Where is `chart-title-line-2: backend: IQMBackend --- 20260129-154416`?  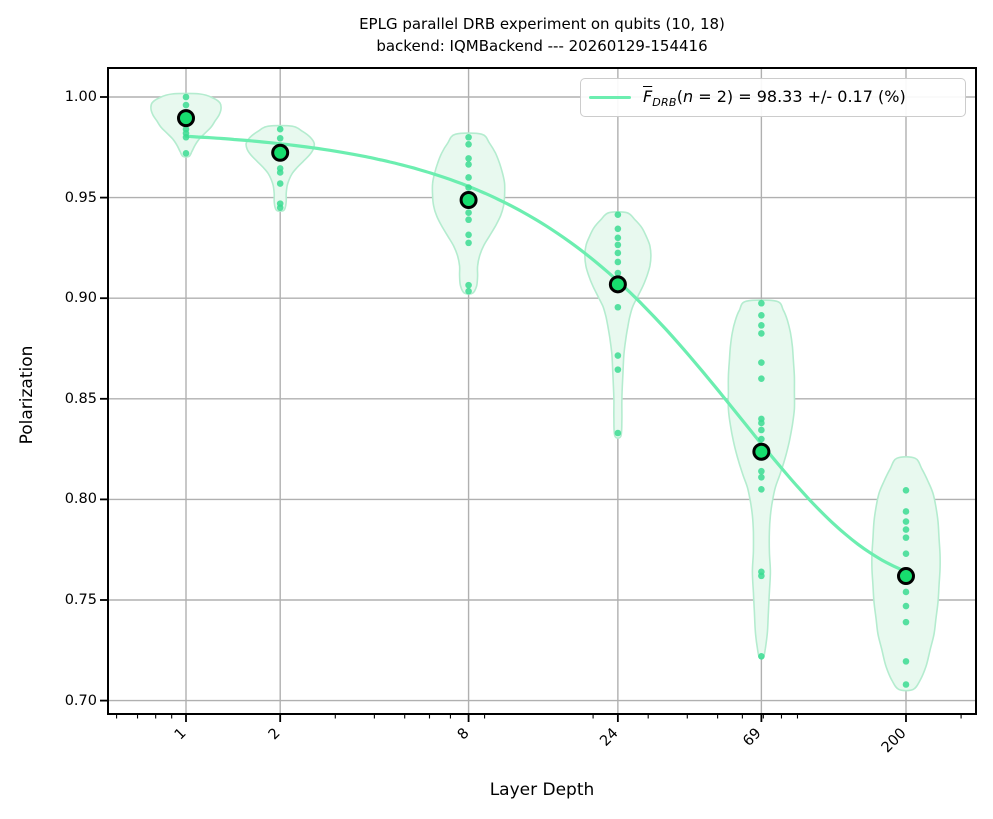 chart-title-line-2: backend: IQMBackend --- 20260129-154416 is located at coordinates (542, 46).